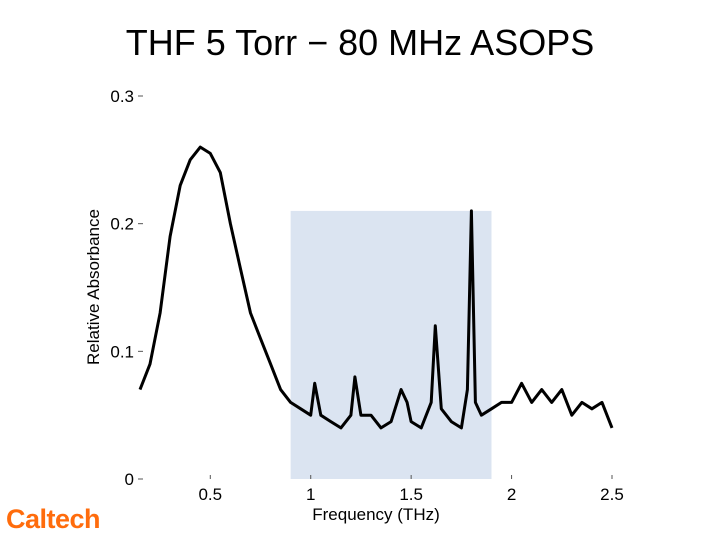 The width and height of the screenshot is (720, 540). Describe the element at coordinates (411, 494) in the screenshot. I see `x-tick-label-2: 1.5` at that location.